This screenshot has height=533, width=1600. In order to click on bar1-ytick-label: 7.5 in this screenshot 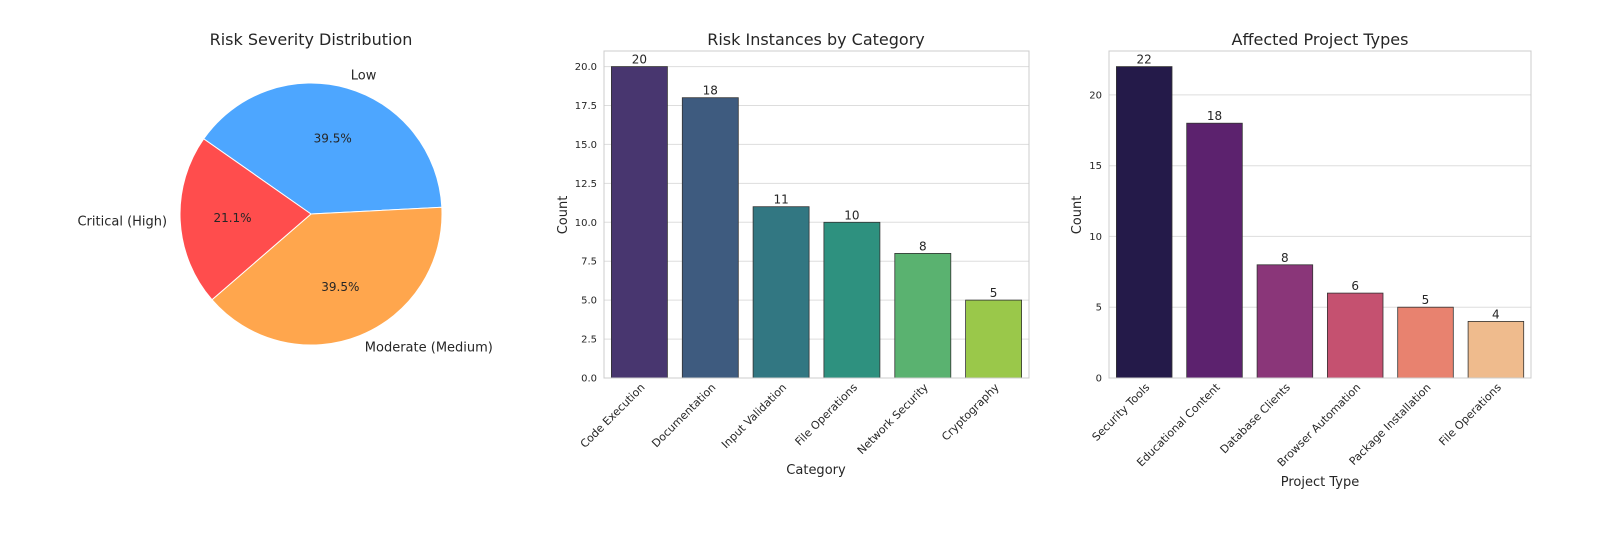, I will do `click(589, 262)`.